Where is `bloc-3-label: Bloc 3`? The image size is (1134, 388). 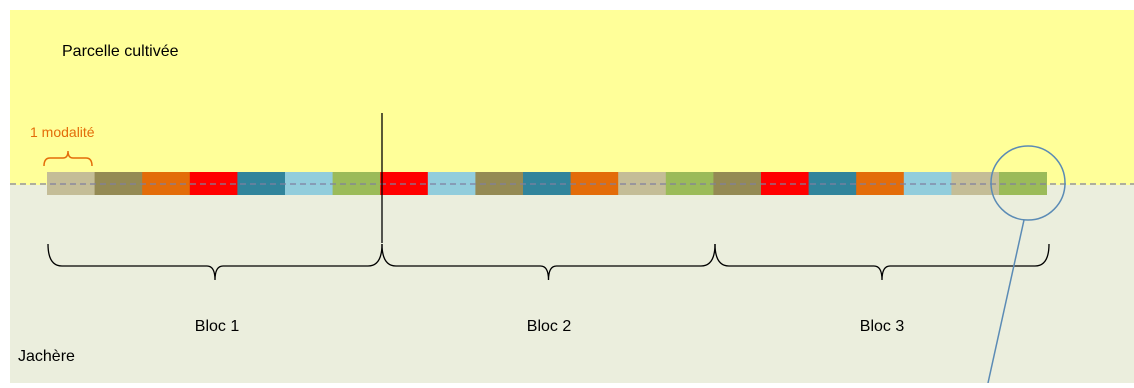
bloc-3-label: Bloc 3 is located at coordinates (882, 326).